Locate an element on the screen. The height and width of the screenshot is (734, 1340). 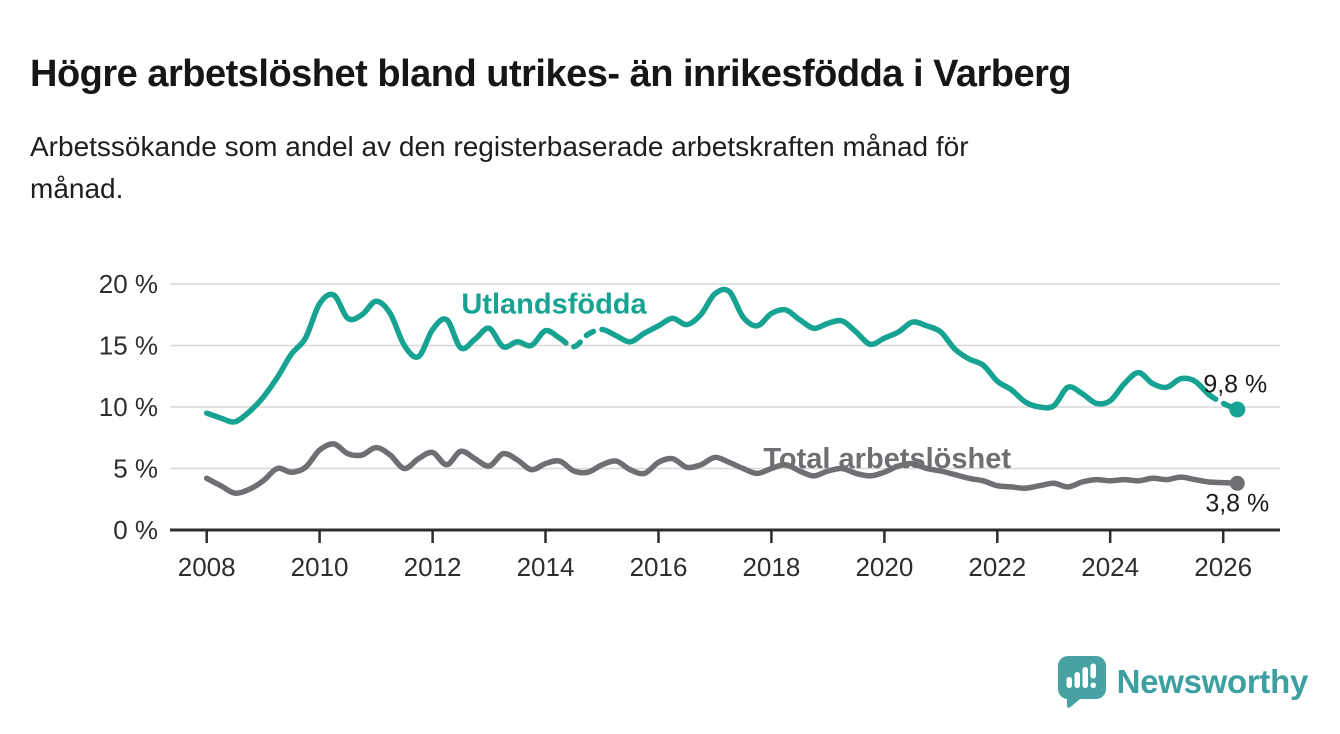
x-tick-label: 2022 is located at coordinates (997, 567).